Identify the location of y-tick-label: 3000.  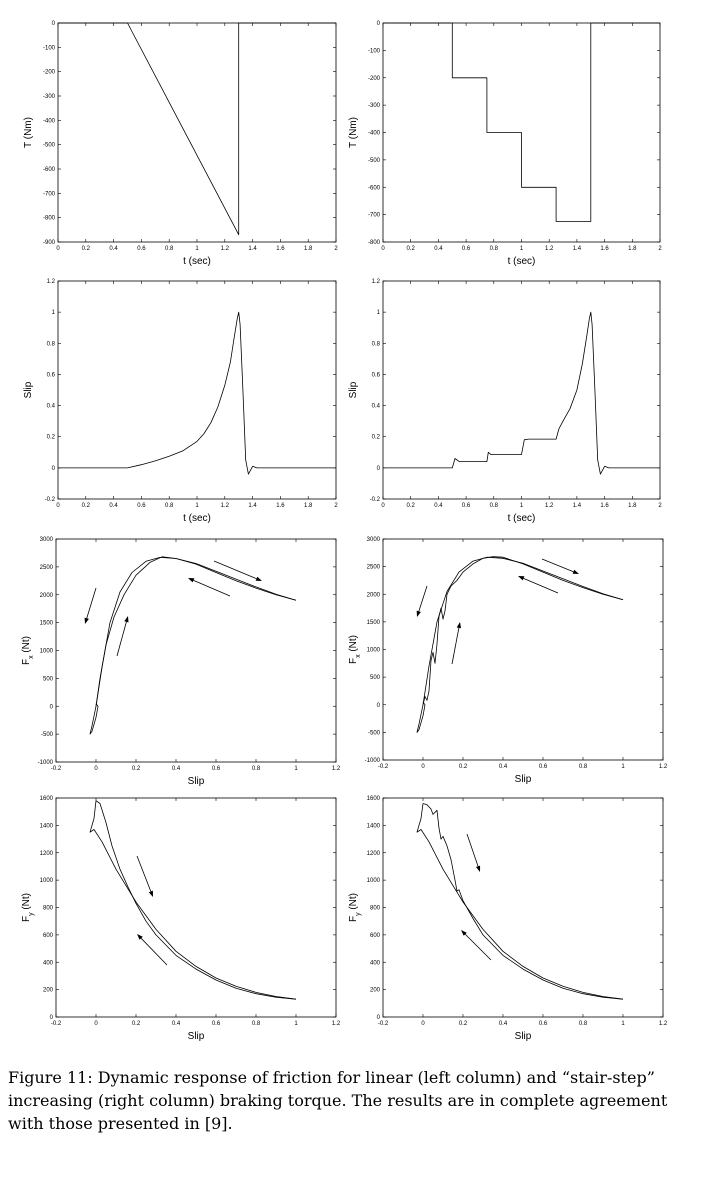
(47, 540).